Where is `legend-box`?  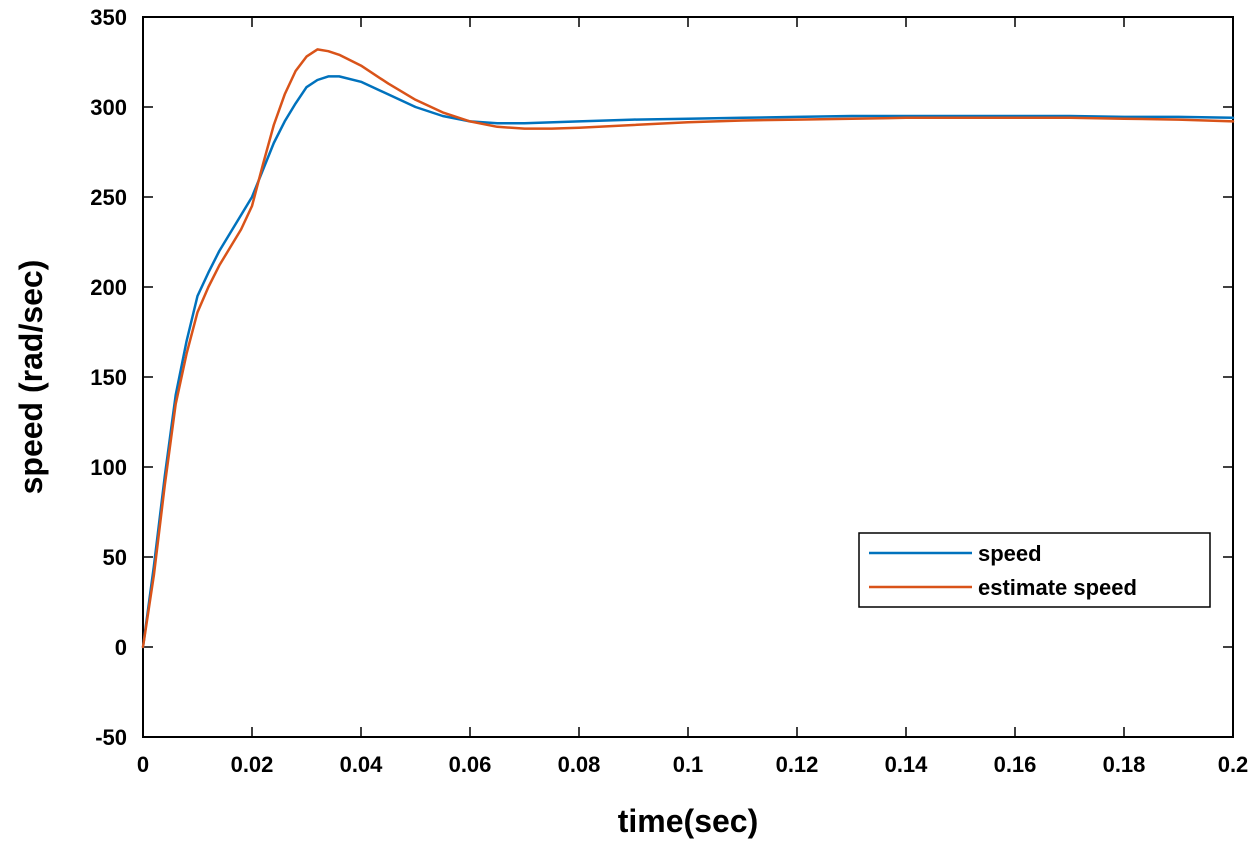 legend-box is located at coordinates (1034, 570).